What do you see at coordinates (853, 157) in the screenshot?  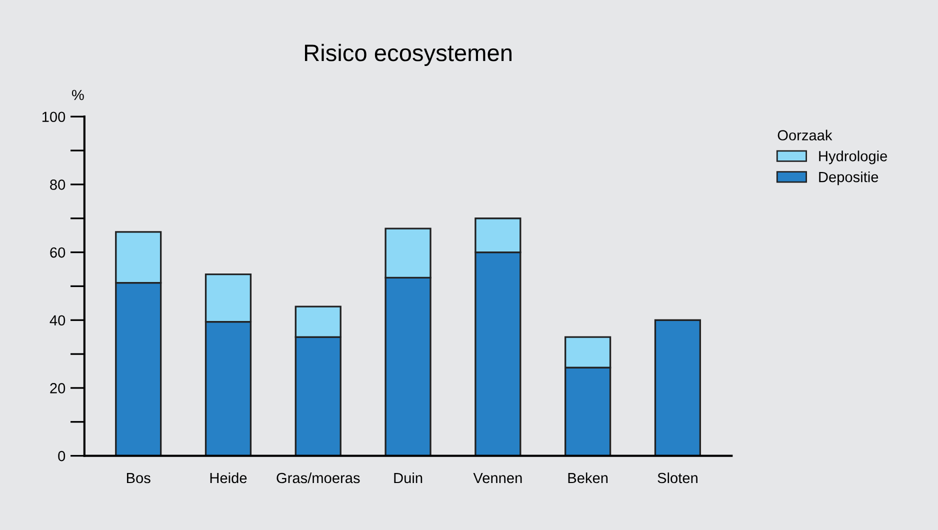 I see `legend-label: Hydrologie` at bounding box center [853, 157].